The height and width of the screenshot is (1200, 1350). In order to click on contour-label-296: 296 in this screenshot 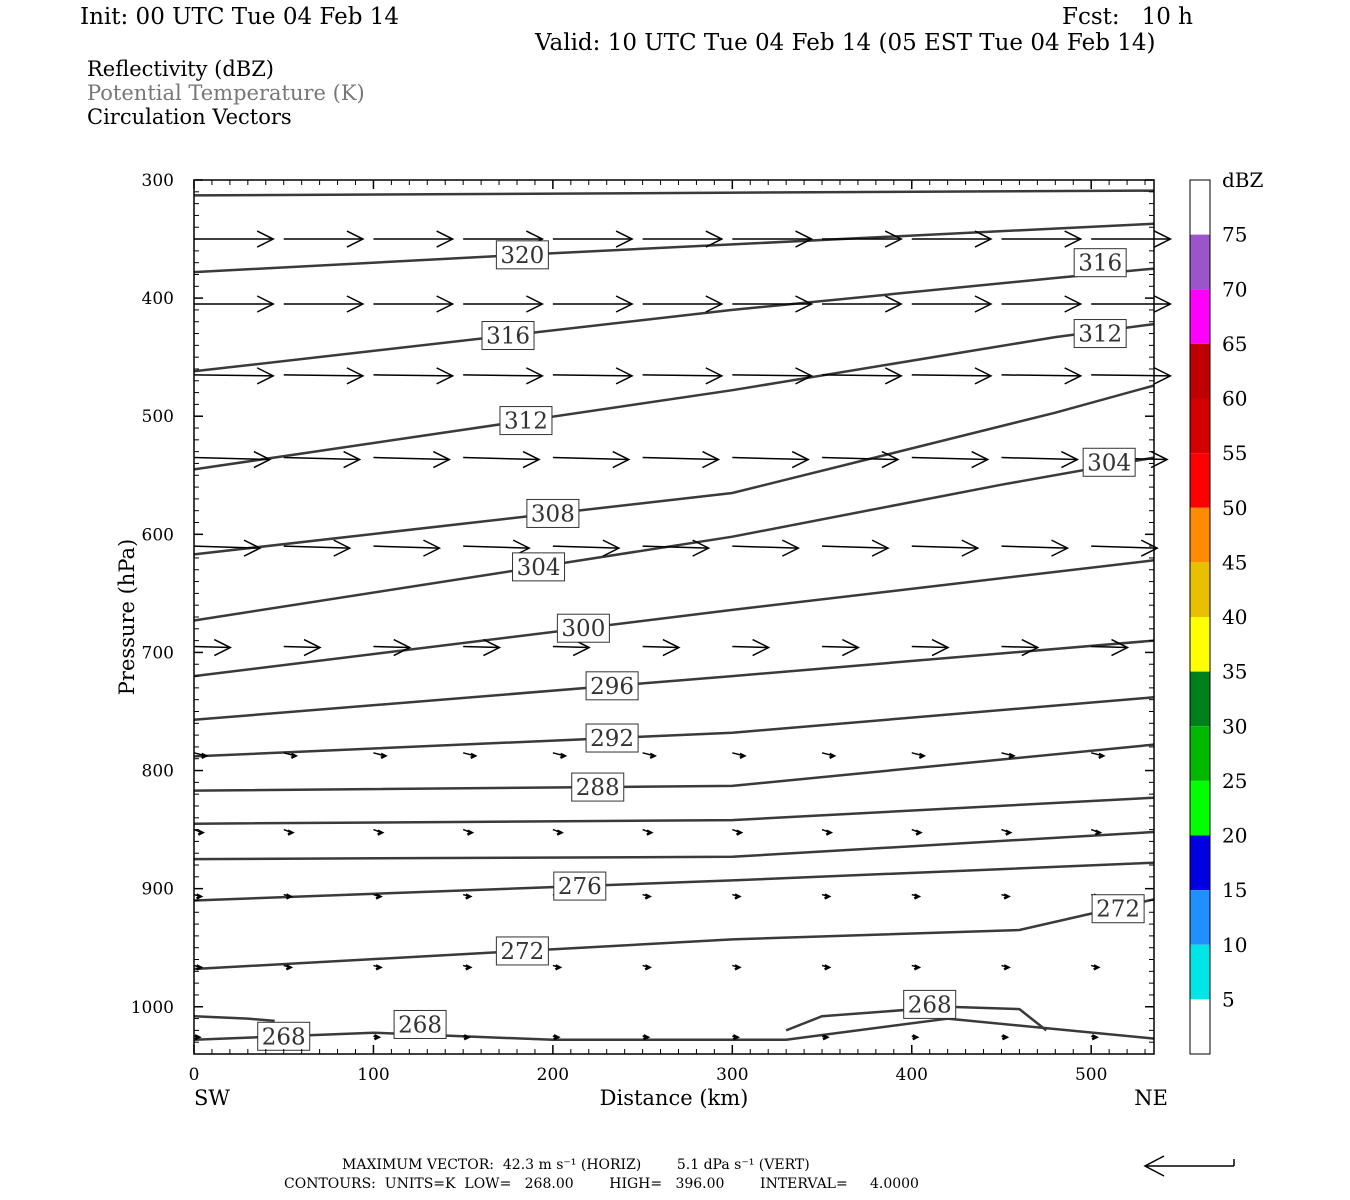, I will do `click(612, 687)`.